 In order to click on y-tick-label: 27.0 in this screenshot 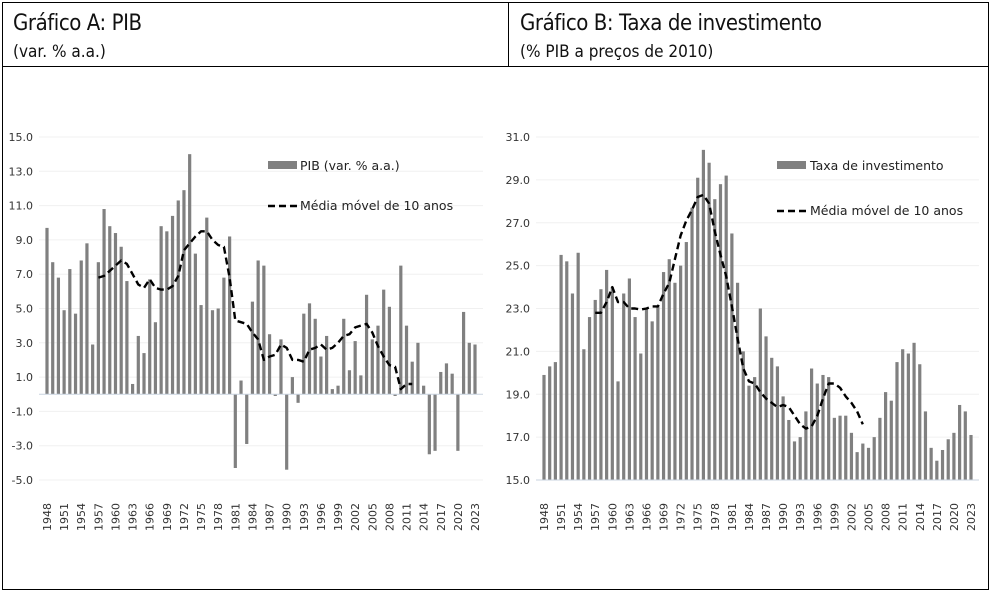, I will do `click(518, 223)`.